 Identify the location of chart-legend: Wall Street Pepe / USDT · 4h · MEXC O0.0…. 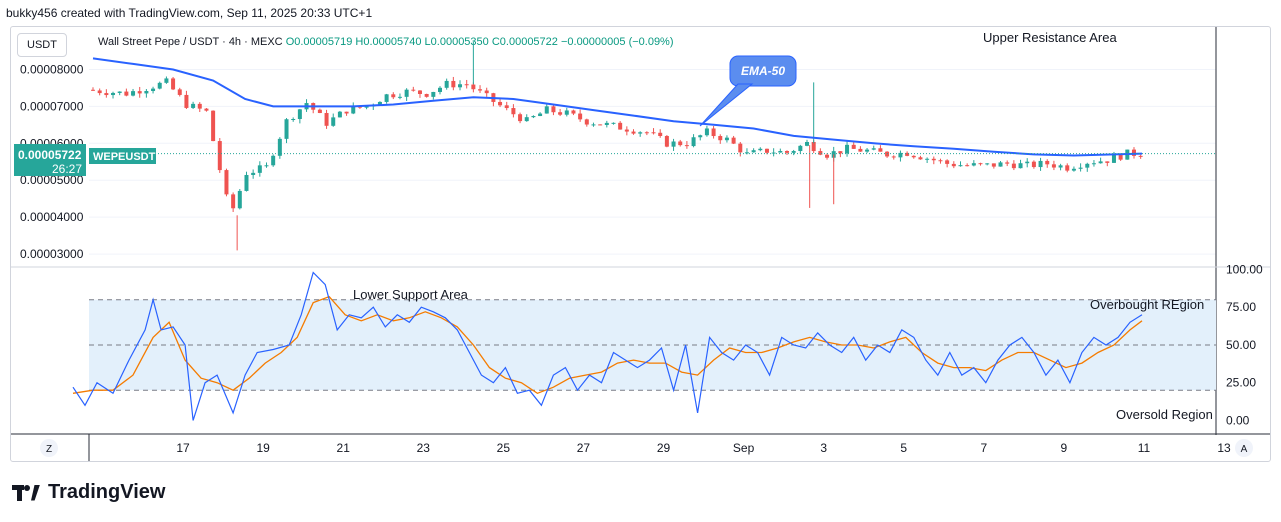
(386, 42).